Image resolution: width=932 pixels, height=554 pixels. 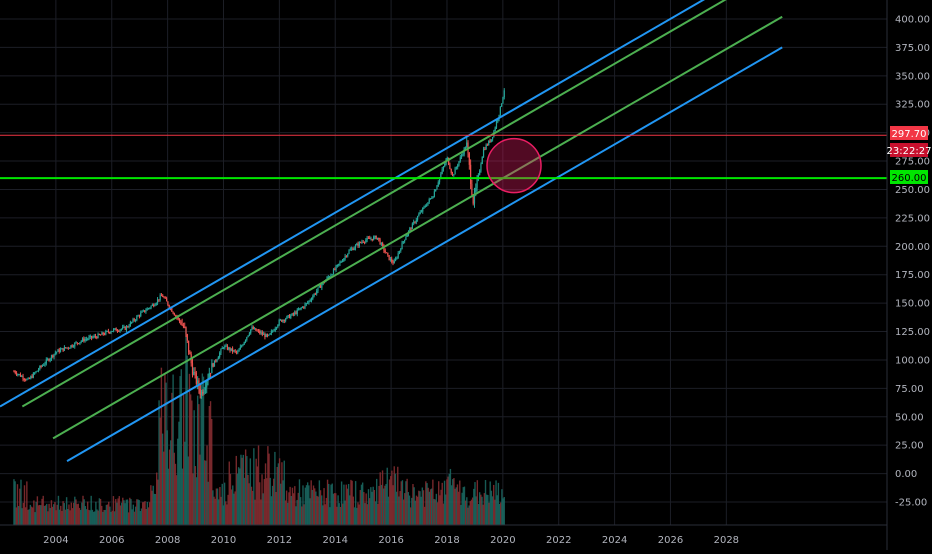 What do you see at coordinates (912, 48) in the screenshot?
I see `price-axis-label: 375.00` at bounding box center [912, 48].